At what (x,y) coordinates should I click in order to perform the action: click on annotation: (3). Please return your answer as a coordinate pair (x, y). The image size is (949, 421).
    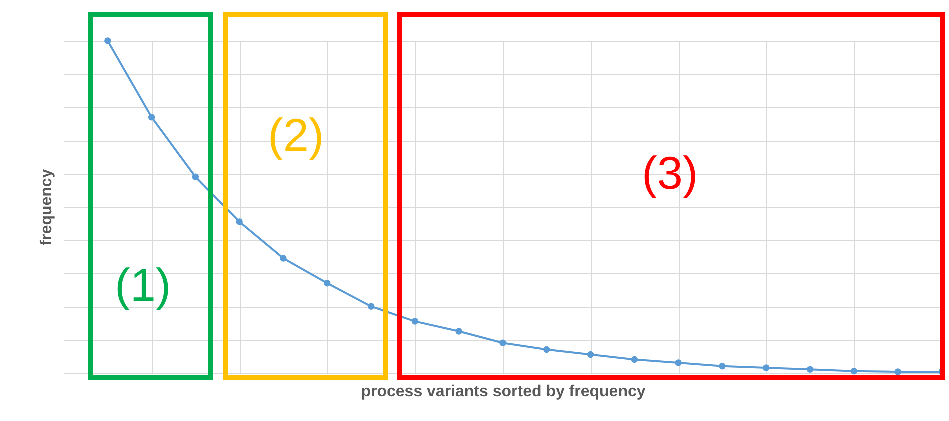
    Looking at the image, I should click on (670, 173).